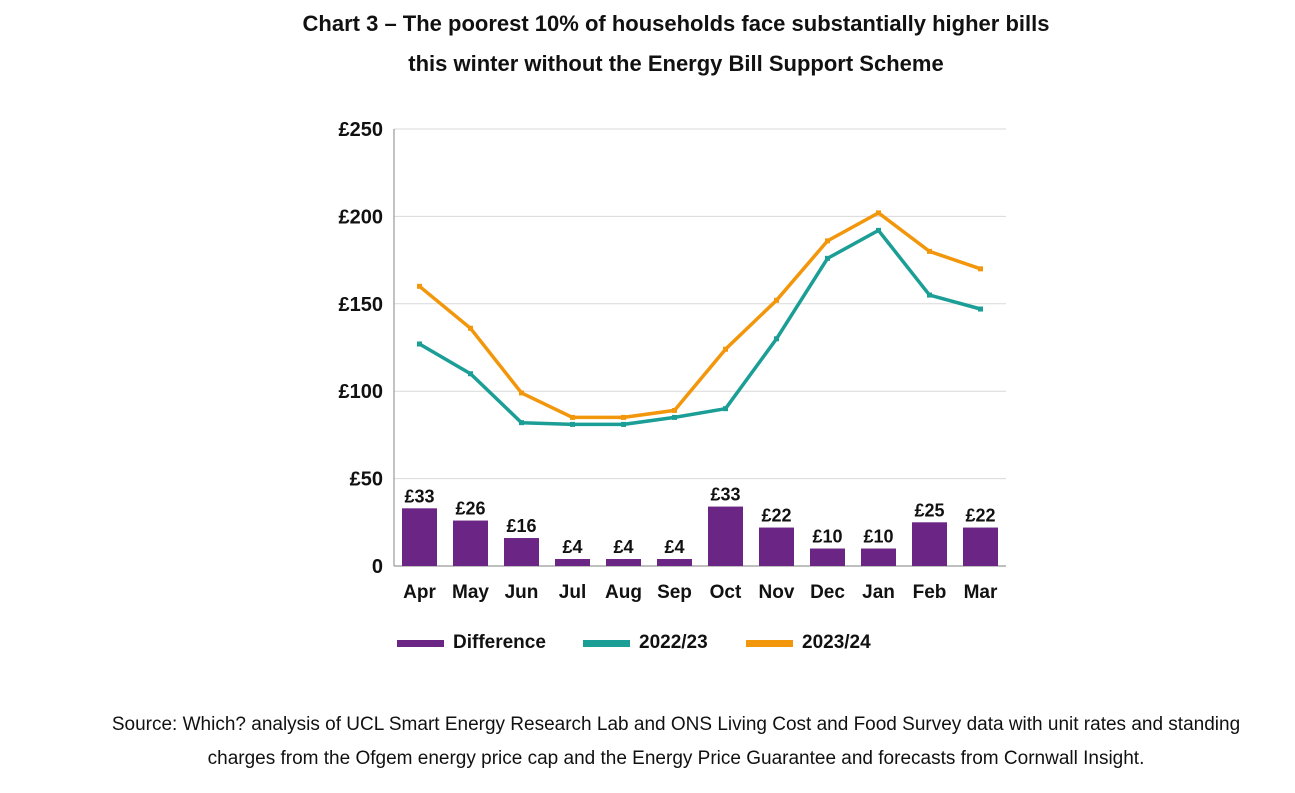  I want to click on x-tick-label-jan: Jan, so click(878, 592).